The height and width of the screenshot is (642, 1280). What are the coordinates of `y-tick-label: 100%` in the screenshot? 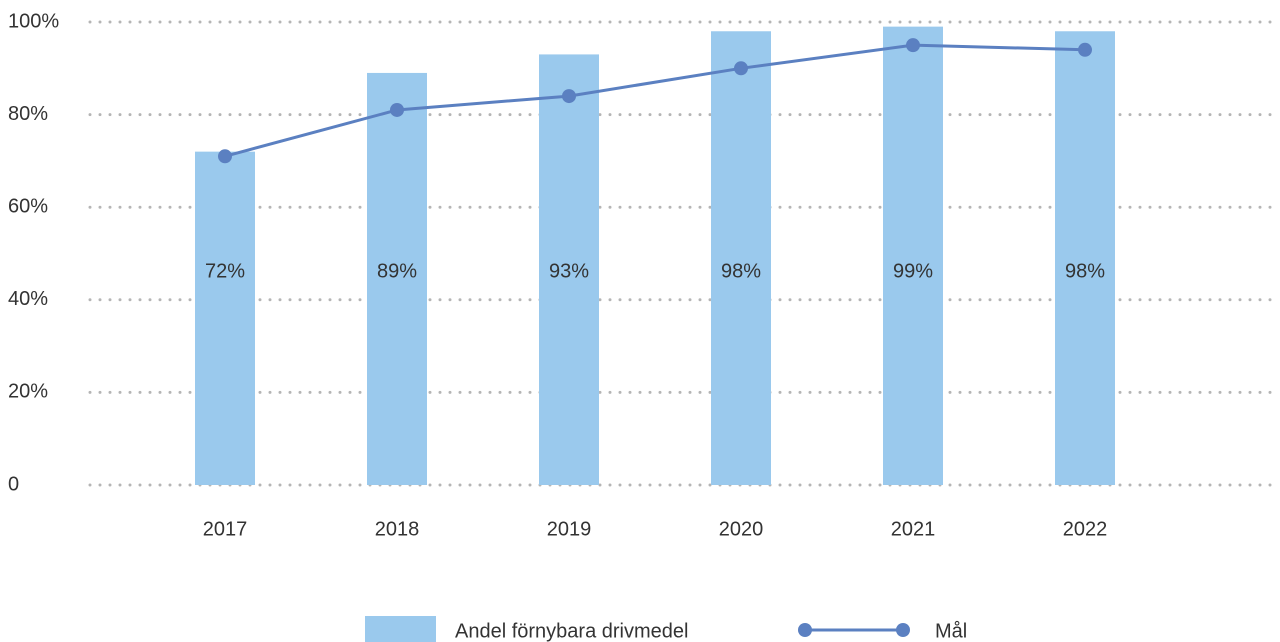 It's located at (33, 21).